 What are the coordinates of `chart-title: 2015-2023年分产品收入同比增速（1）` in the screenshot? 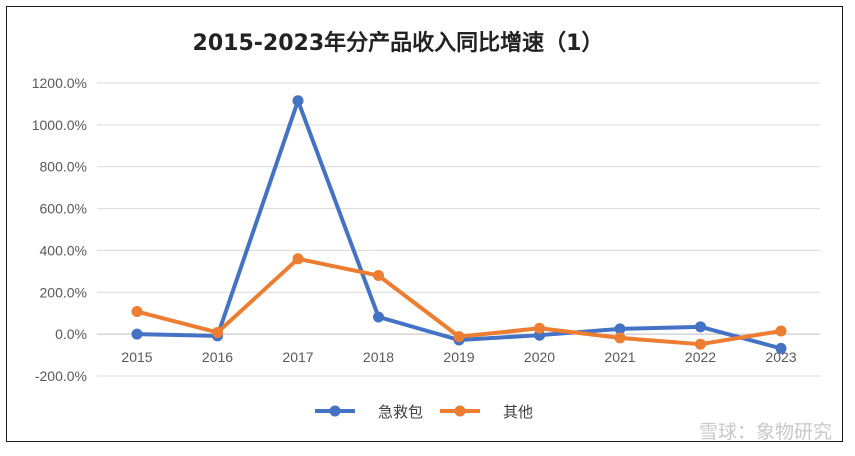 It's located at (398, 43).